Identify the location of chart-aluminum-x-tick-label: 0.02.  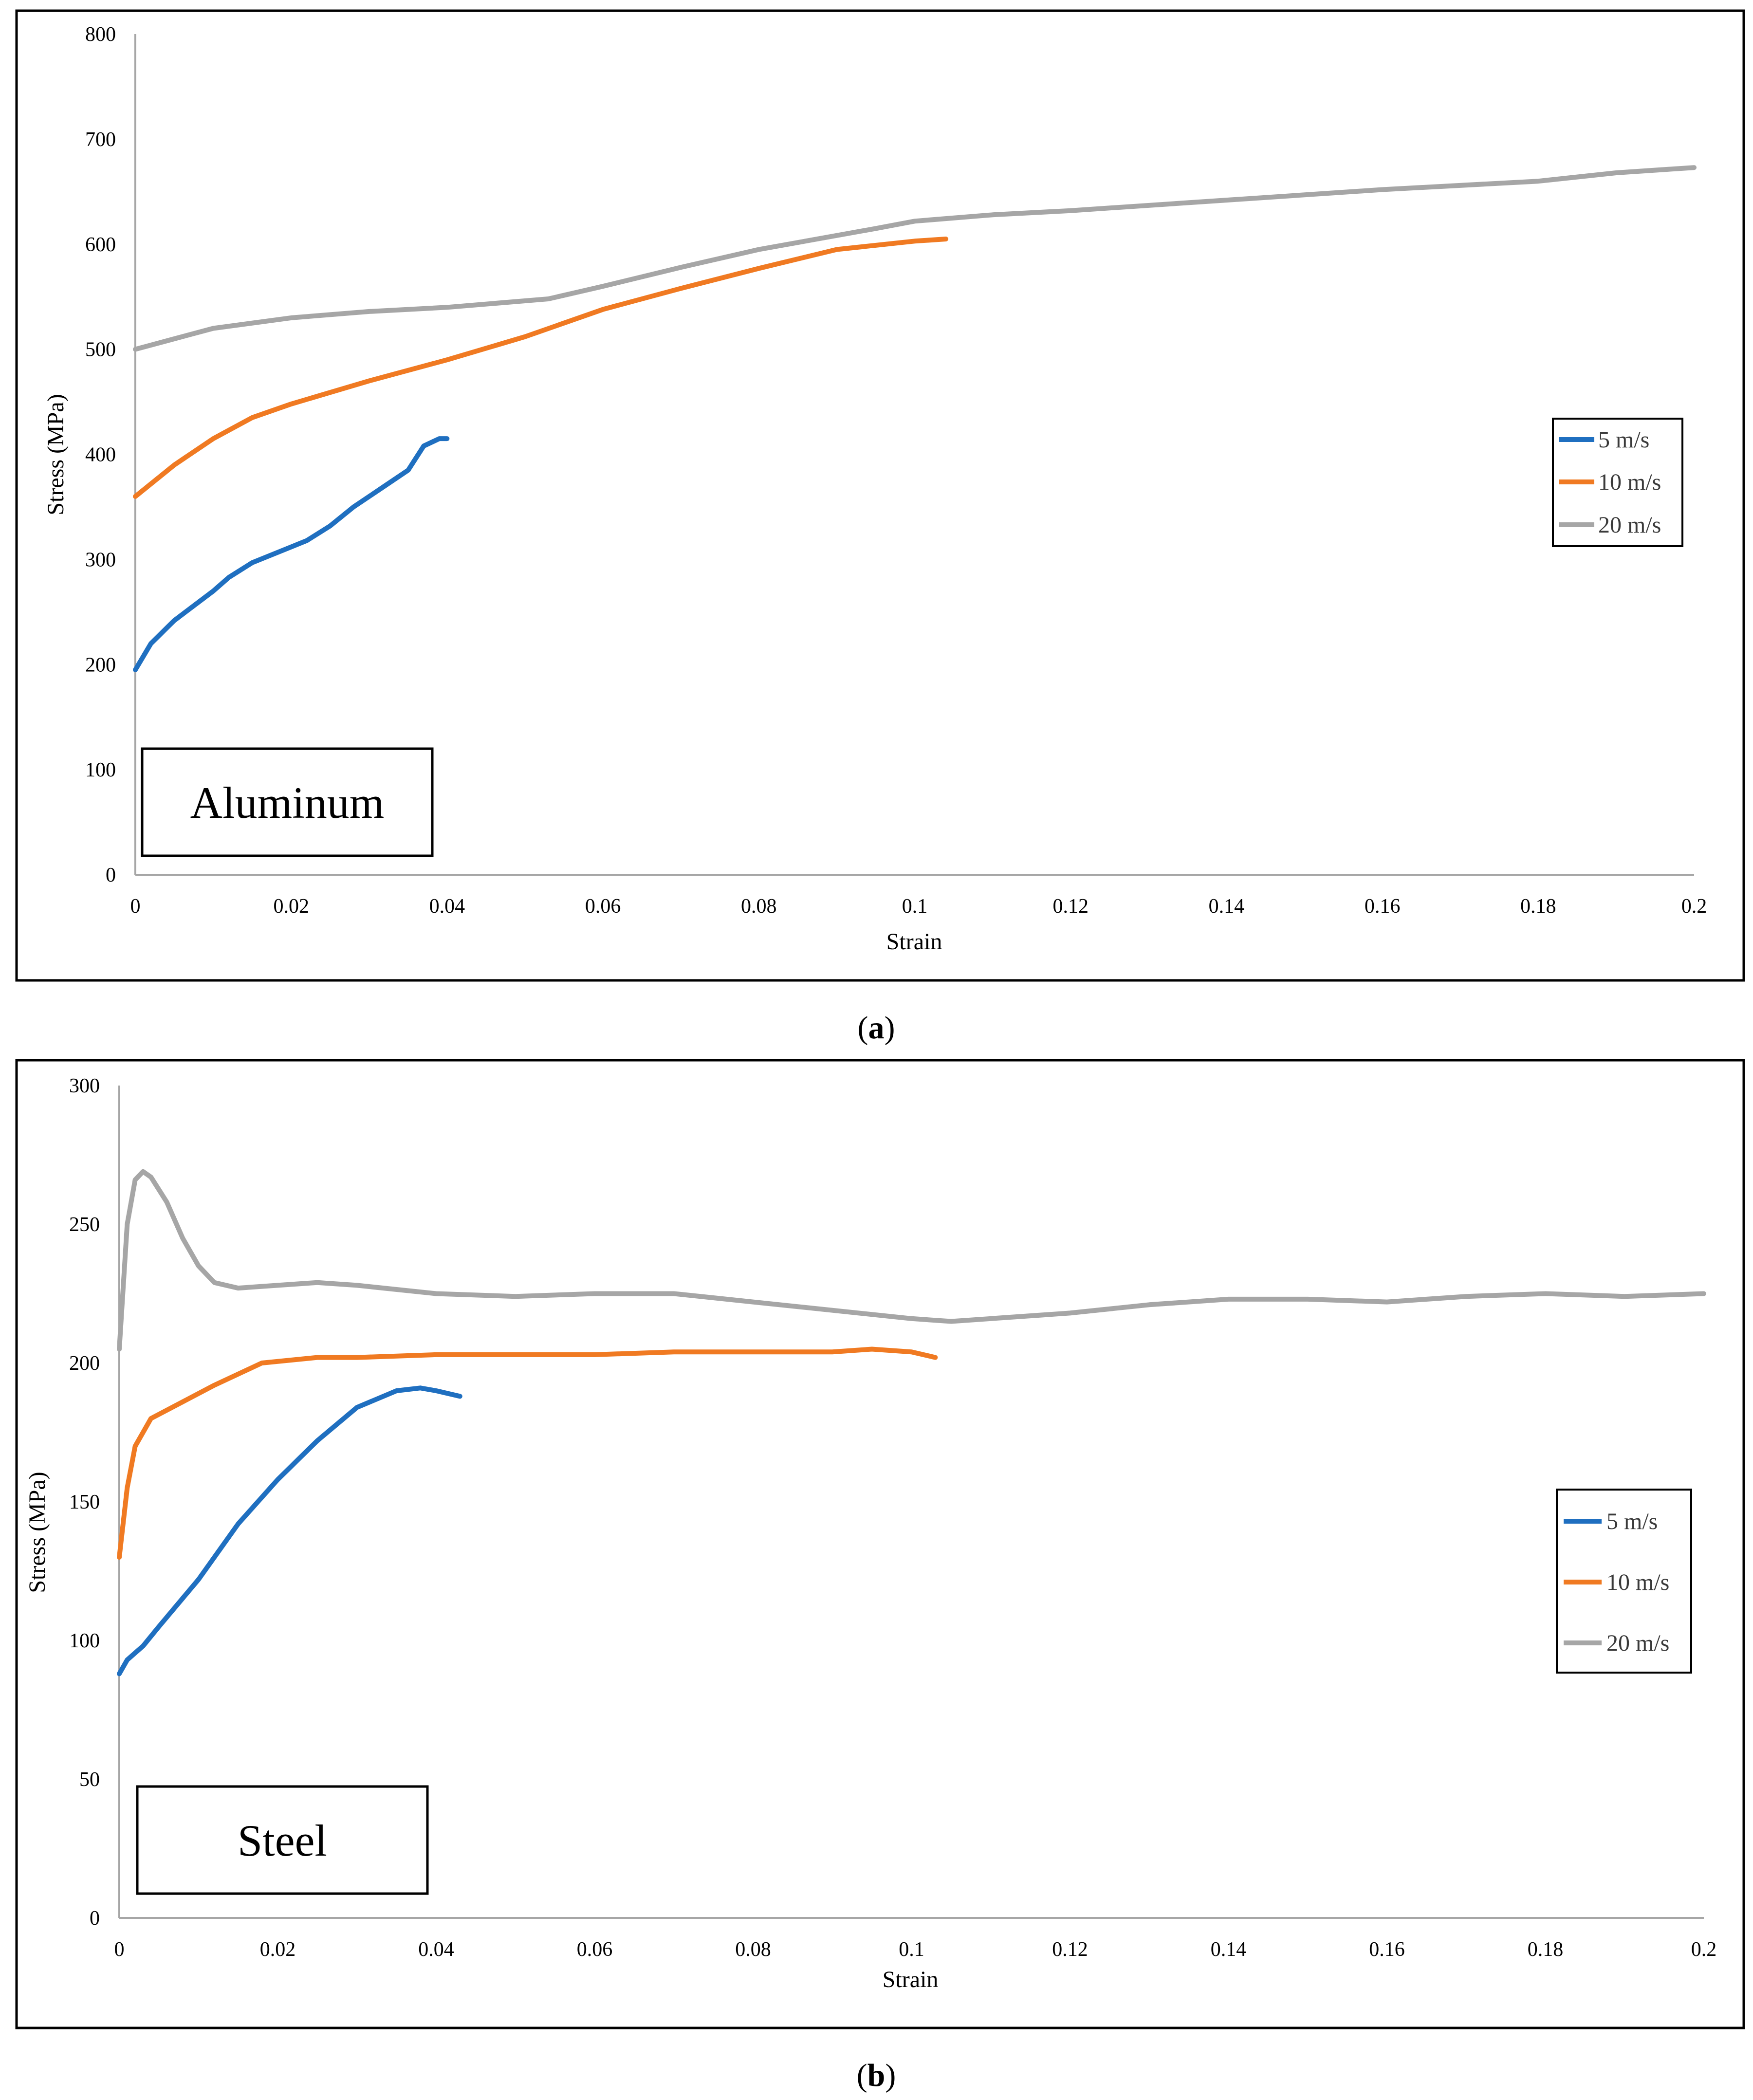
(291, 906).